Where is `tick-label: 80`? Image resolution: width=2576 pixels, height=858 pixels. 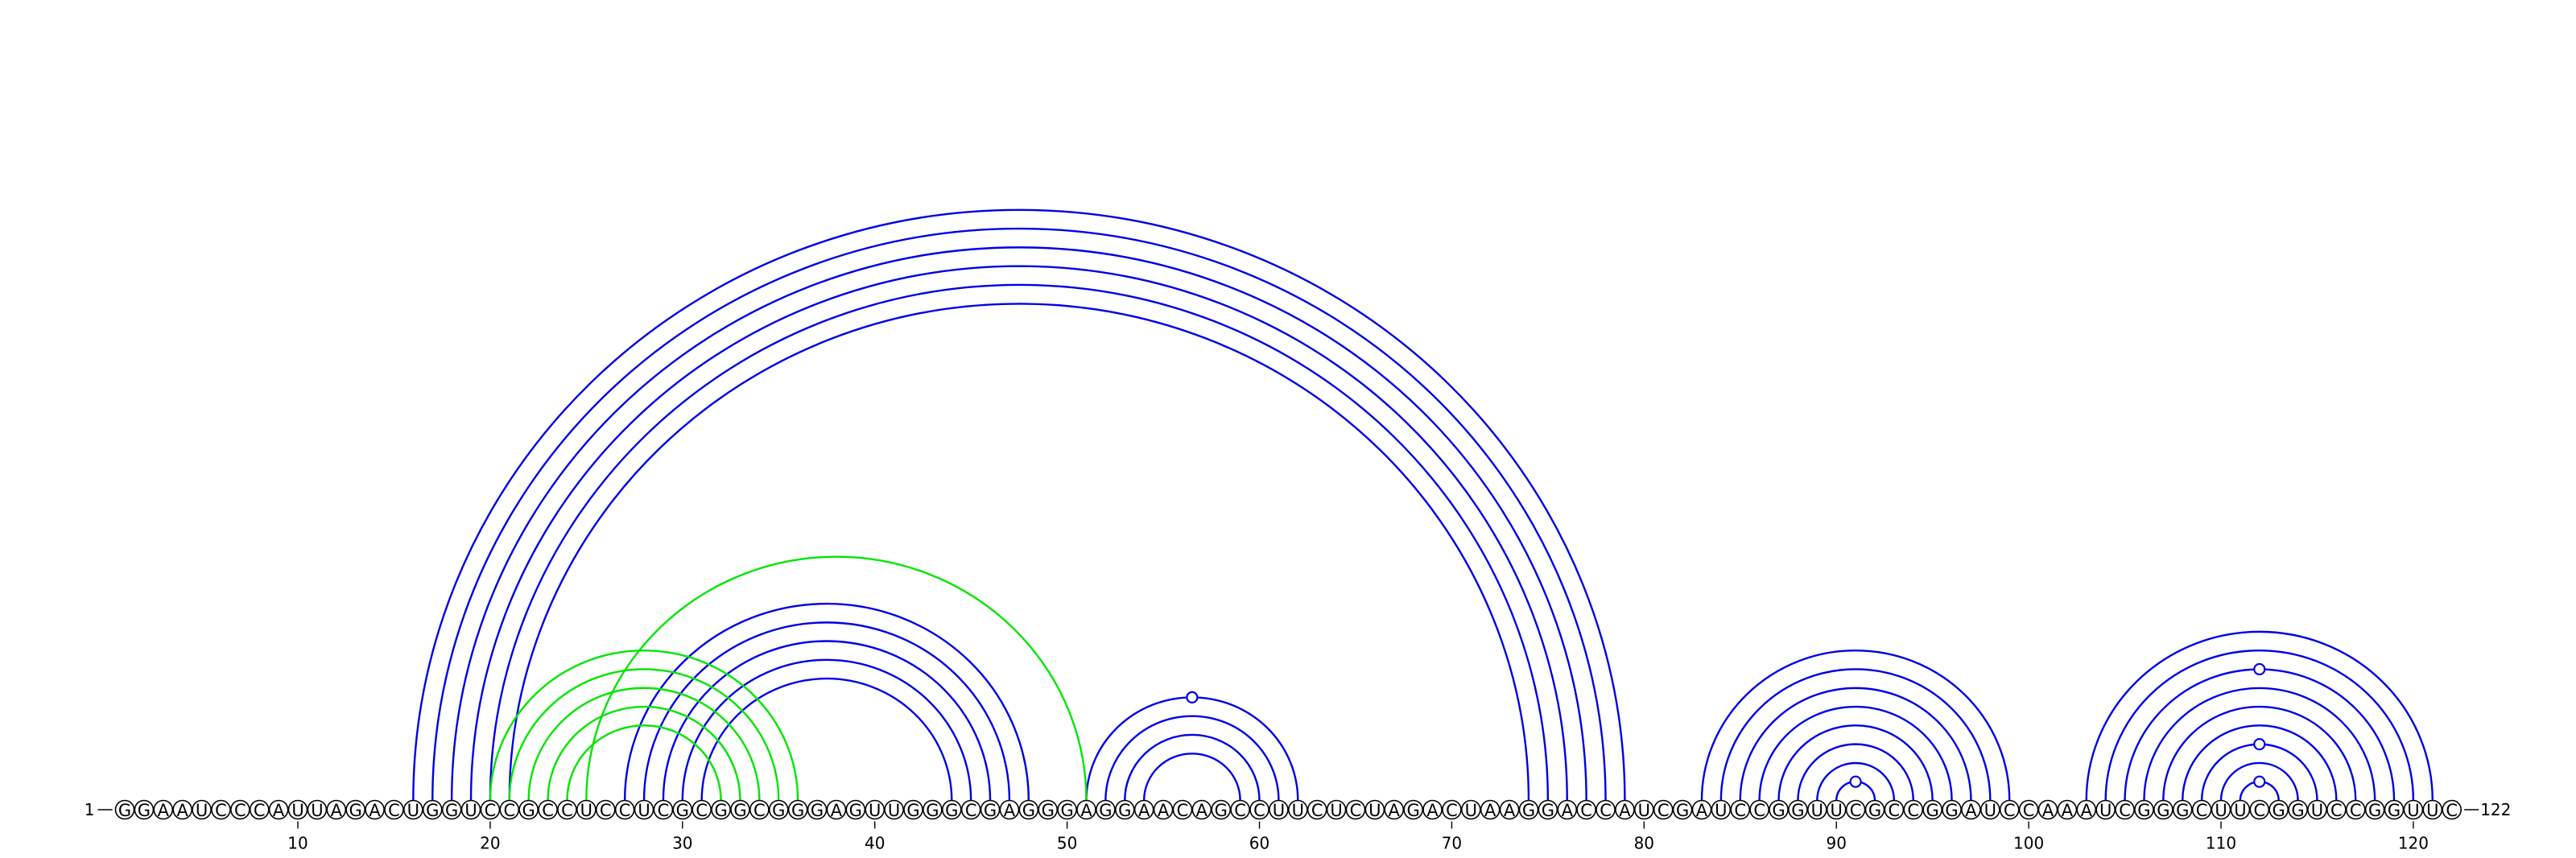 tick-label: 80 is located at coordinates (1644, 844).